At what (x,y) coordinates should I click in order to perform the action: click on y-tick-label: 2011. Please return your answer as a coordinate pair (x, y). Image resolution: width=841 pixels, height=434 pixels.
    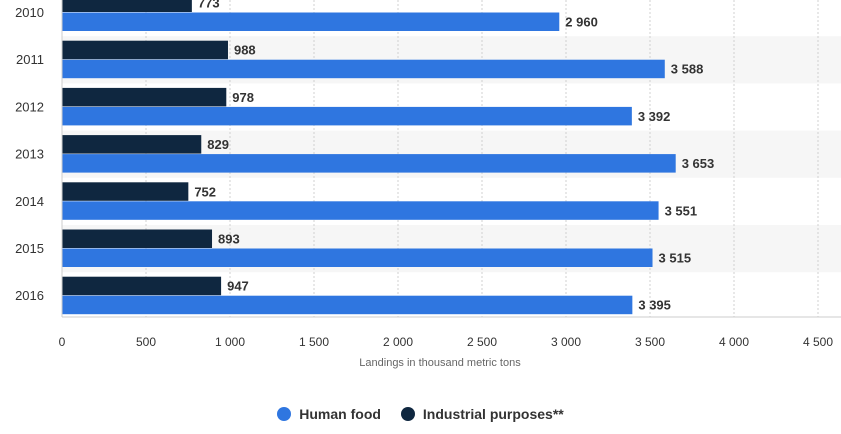
    Looking at the image, I should click on (30, 59).